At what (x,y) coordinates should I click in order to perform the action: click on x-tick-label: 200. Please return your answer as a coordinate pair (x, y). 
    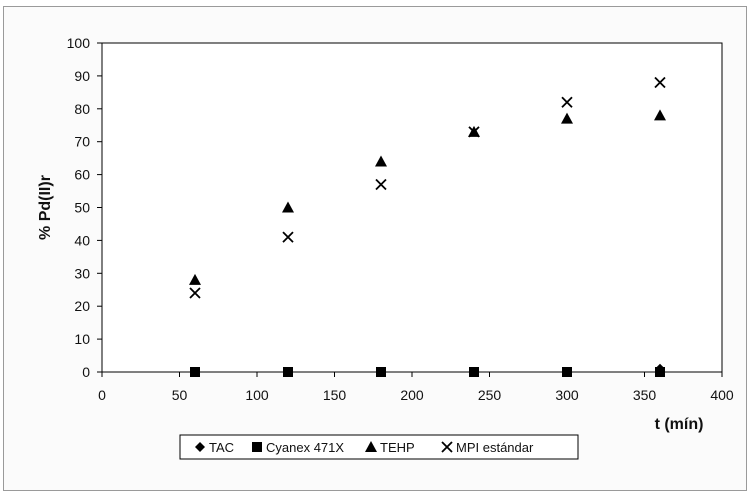
    Looking at the image, I should click on (412, 395).